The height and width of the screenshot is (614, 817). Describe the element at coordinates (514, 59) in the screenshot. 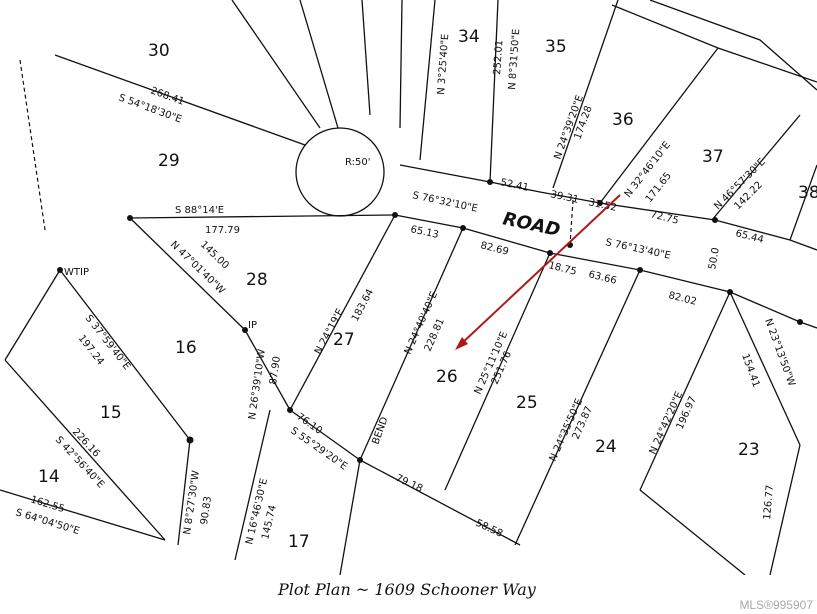

I see `bearing-label: N 8°31'50"E` at that location.